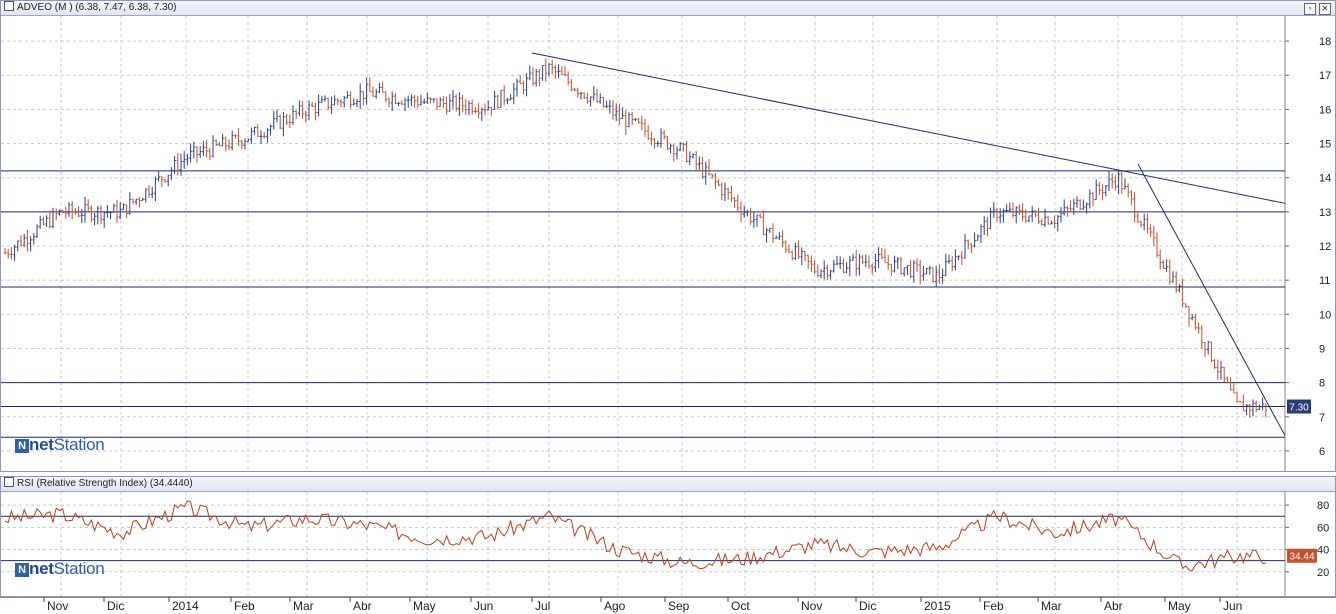  What do you see at coordinates (1310, 9) in the screenshot?
I see `restore-button: ▫` at bounding box center [1310, 9].